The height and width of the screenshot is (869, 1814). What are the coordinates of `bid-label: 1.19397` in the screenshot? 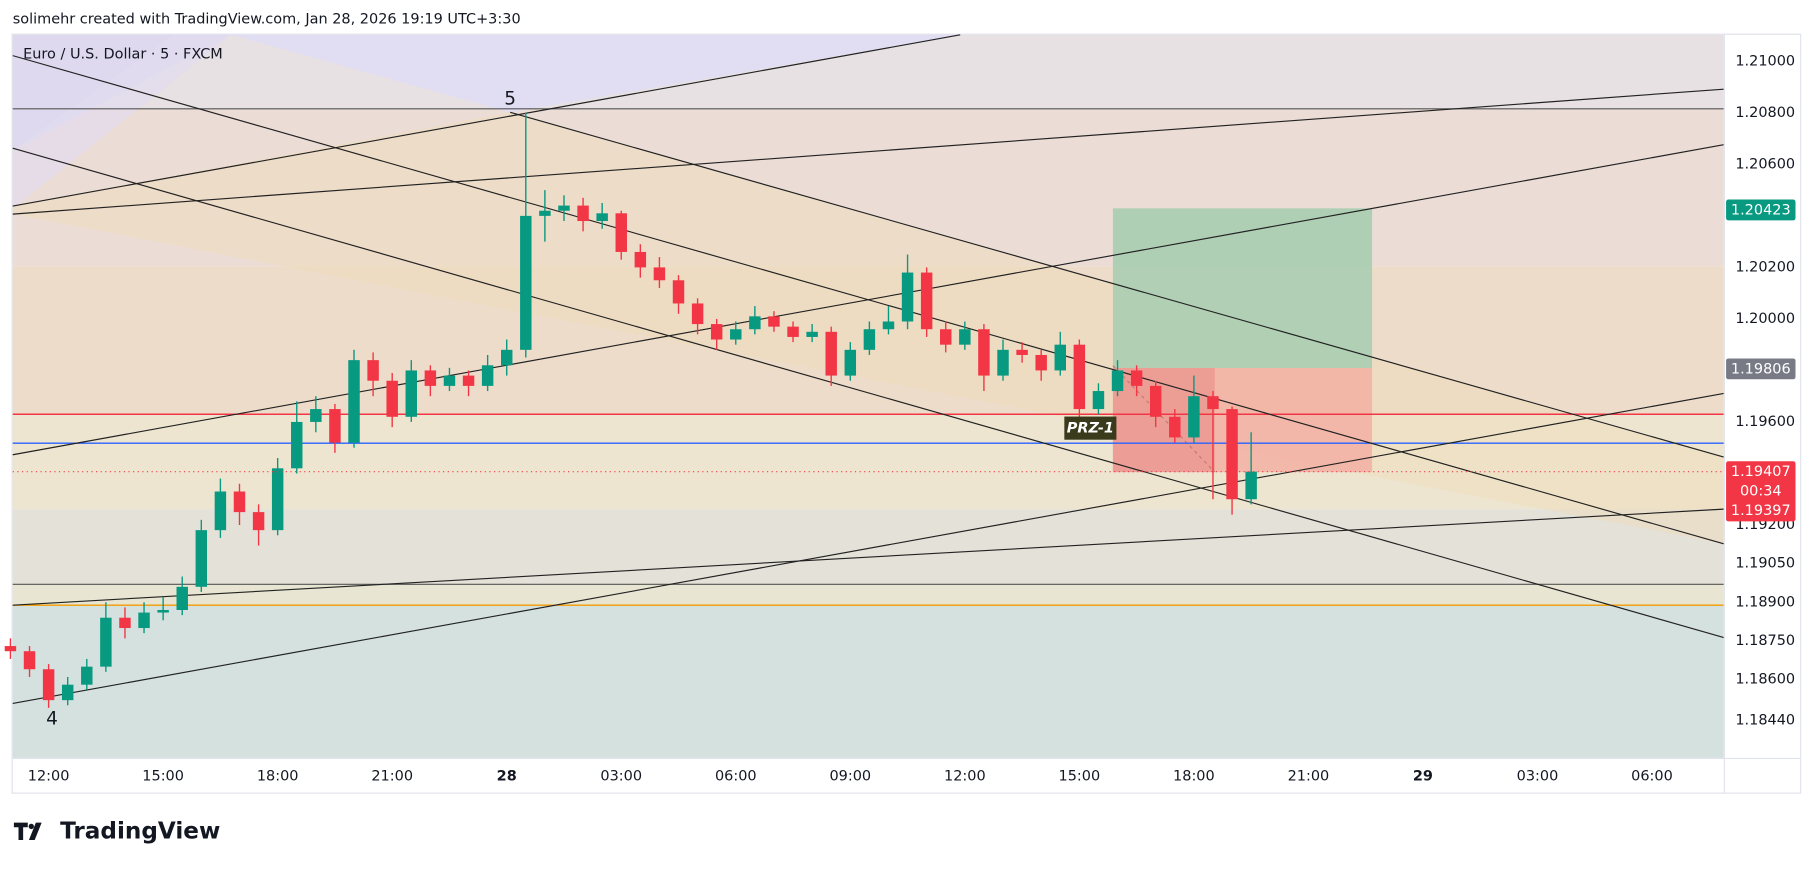 It's located at (1761, 511).